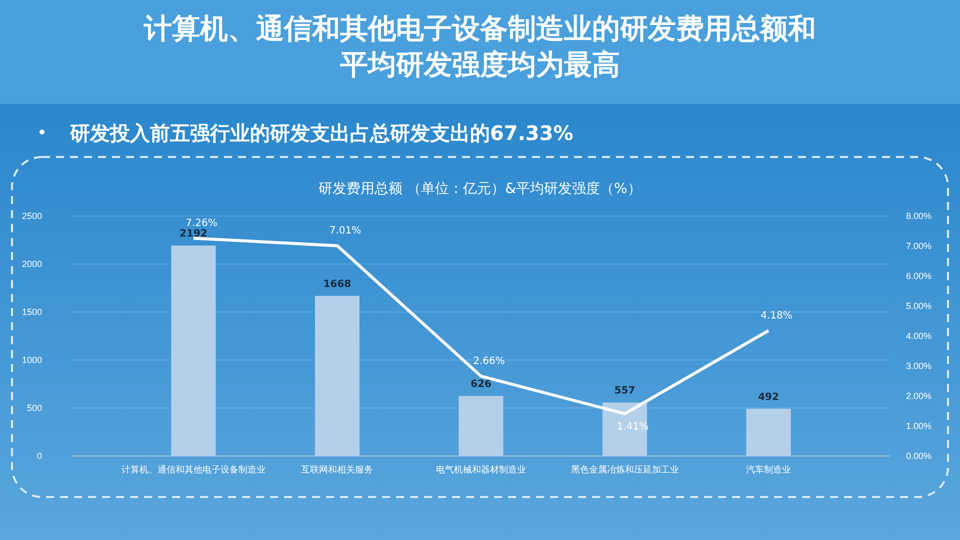 The width and height of the screenshot is (960, 540). Describe the element at coordinates (193, 469) in the screenshot. I see `x-tick-label: 计算机、通信和其他电子设备制造业` at that location.